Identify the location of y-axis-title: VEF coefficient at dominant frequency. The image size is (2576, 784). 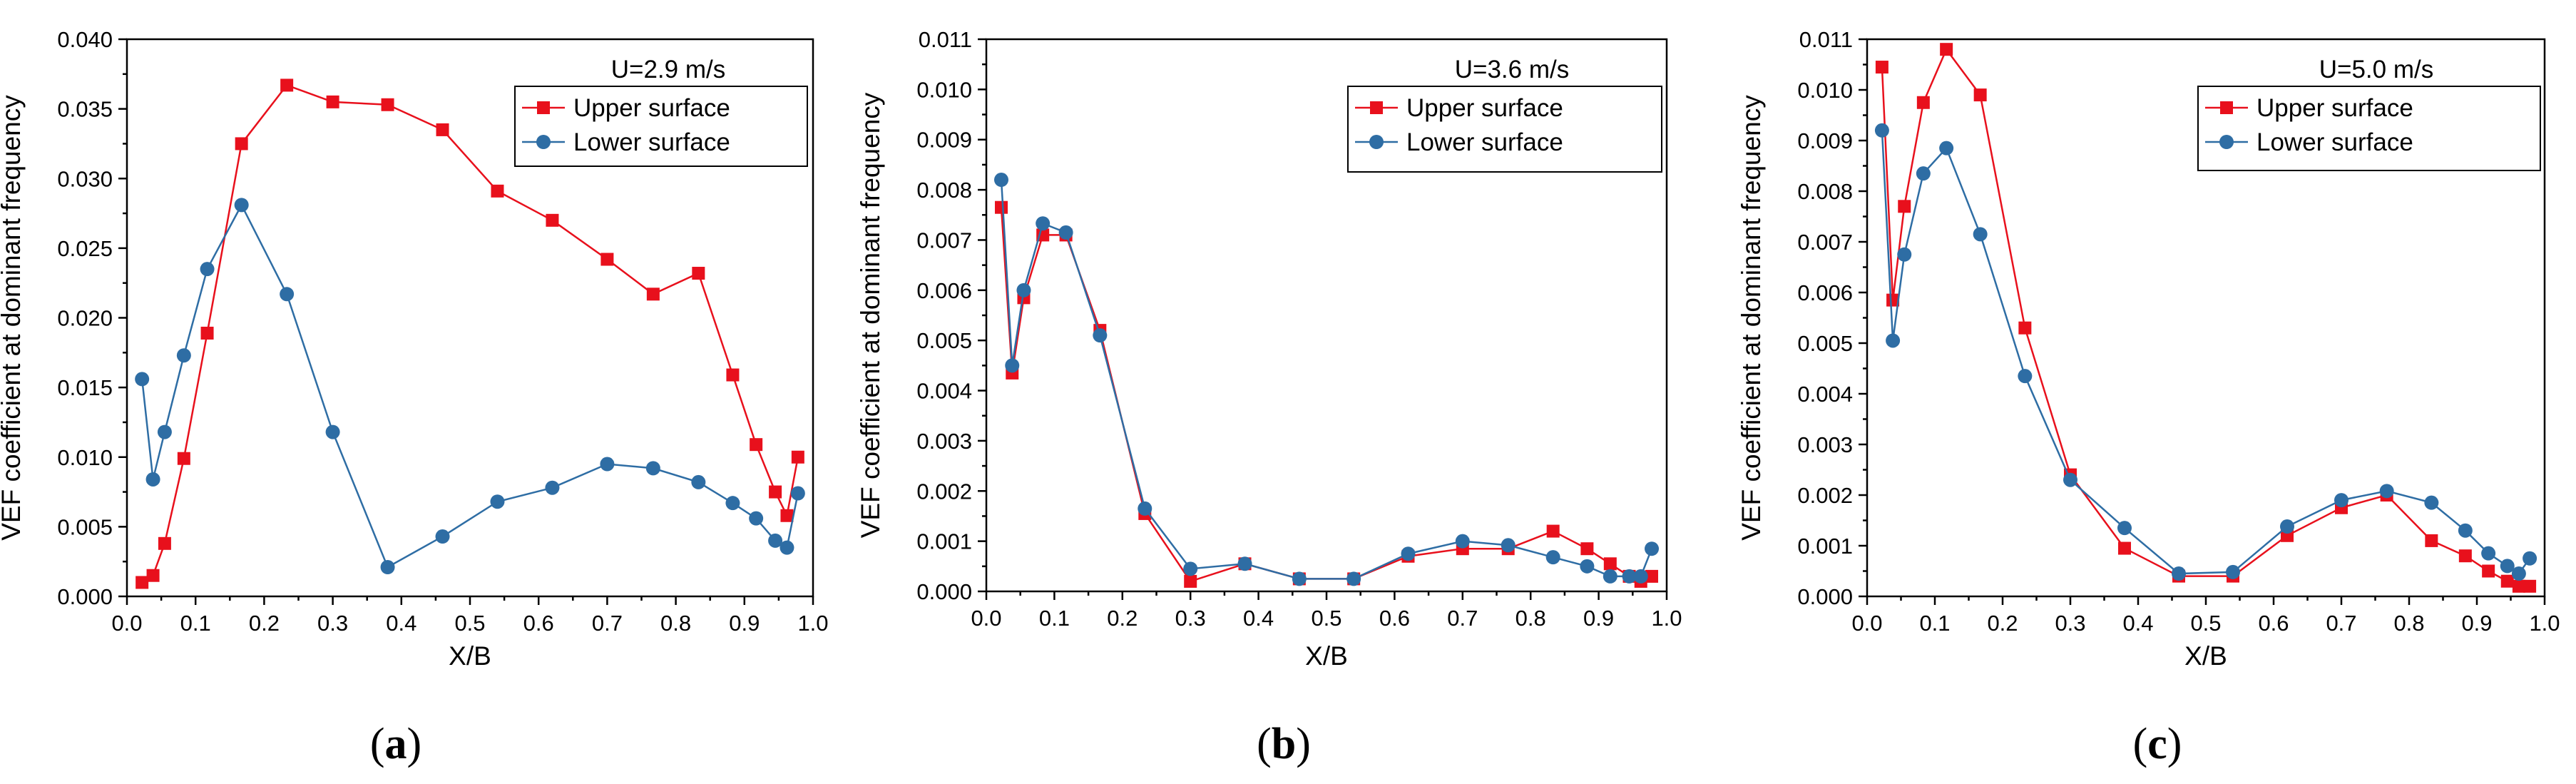
(1751, 318).